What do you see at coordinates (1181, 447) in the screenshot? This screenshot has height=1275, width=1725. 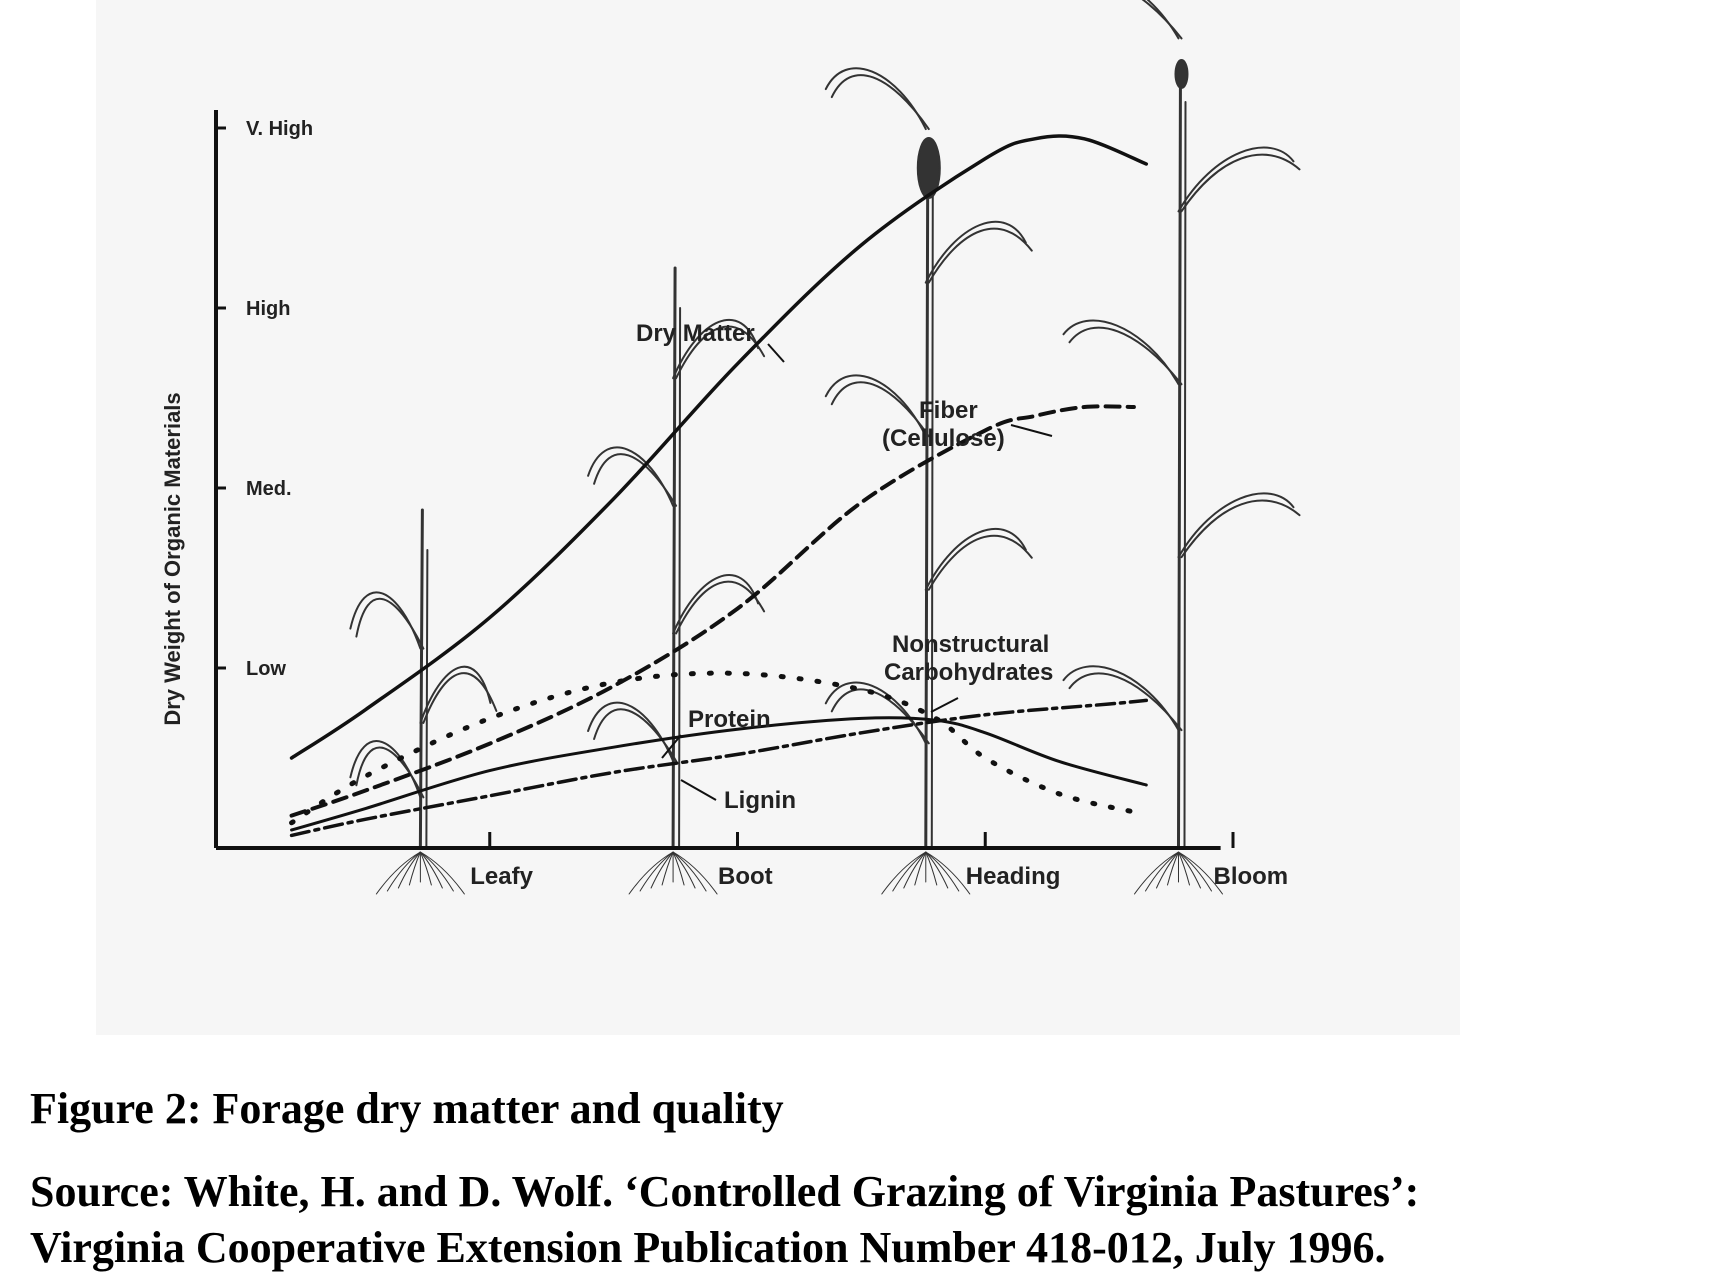 I see `plant-bloom` at bounding box center [1181, 447].